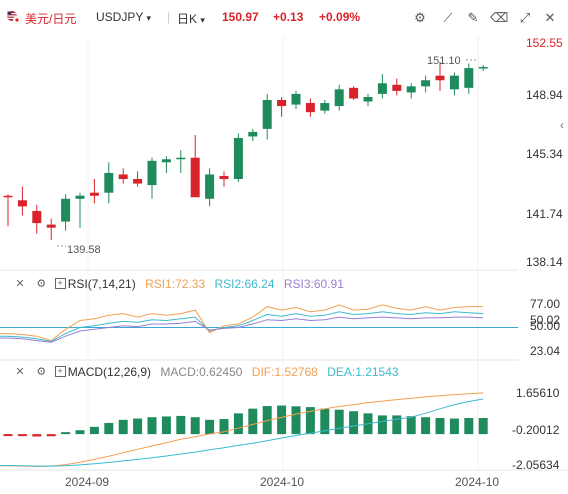 The height and width of the screenshot is (494, 568). What do you see at coordinates (536, 430) in the screenshot?
I see `macd-axis-label: -0.20012` at bounding box center [536, 430].